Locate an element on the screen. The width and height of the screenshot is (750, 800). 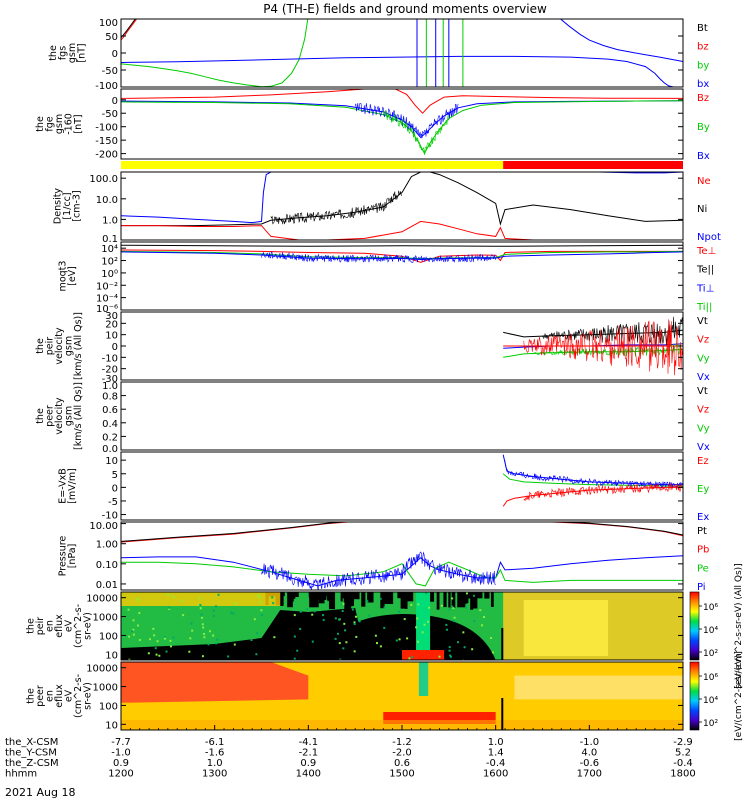
legend-entry: Bx is located at coordinates (703, 156).